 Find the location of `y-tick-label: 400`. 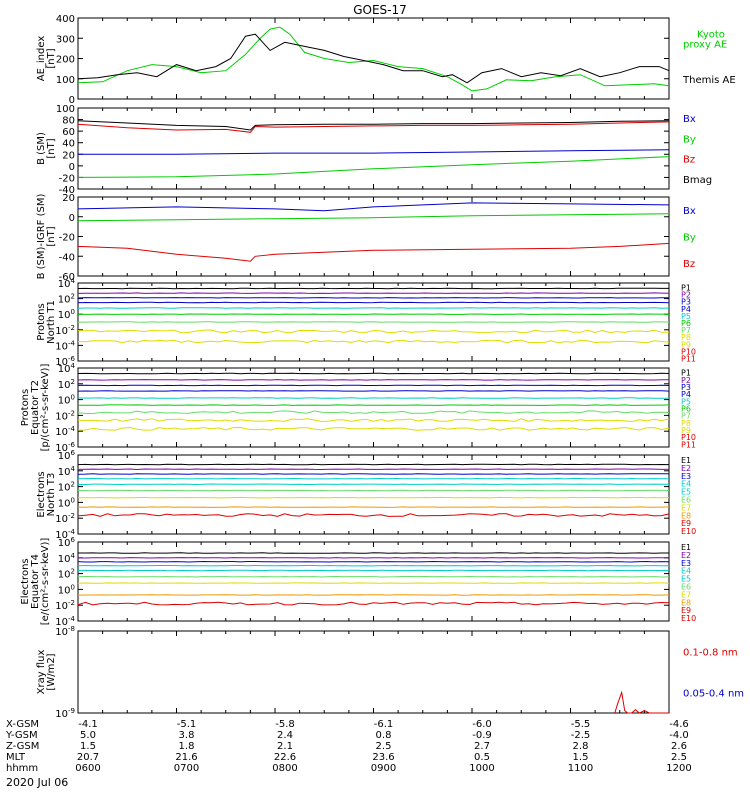

y-tick-label: 400 is located at coordinates (65, 19).